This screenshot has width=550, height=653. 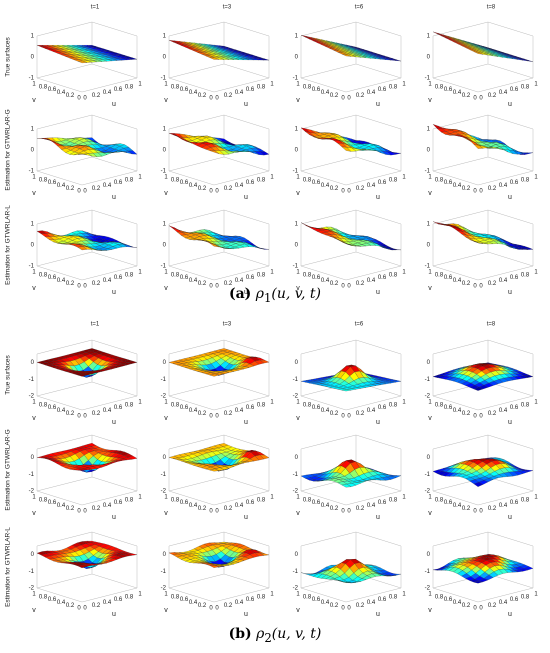 I want to click on caption-symbol: ρ, so click(x=260, y=634).